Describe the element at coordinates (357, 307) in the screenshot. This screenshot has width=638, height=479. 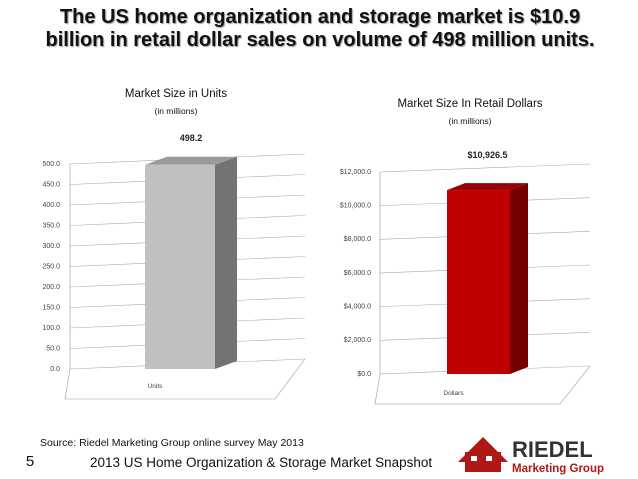
I see `y-tick-label: $4,000.0` at that location.